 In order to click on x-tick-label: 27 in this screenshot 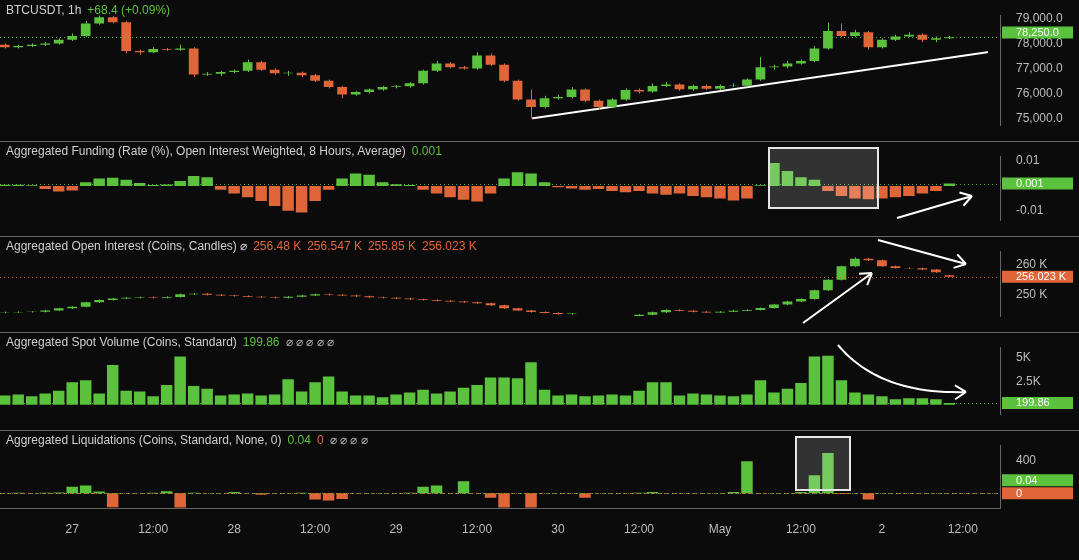, I will do `click(72, 528)`.